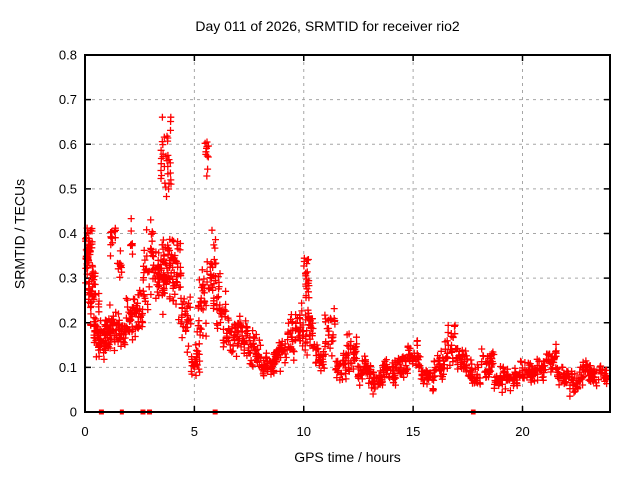  What do you see at coordinates (68, 144) in the screenshot?
I see `y-tick-label: 0.6` at bounding box center [68, 144].